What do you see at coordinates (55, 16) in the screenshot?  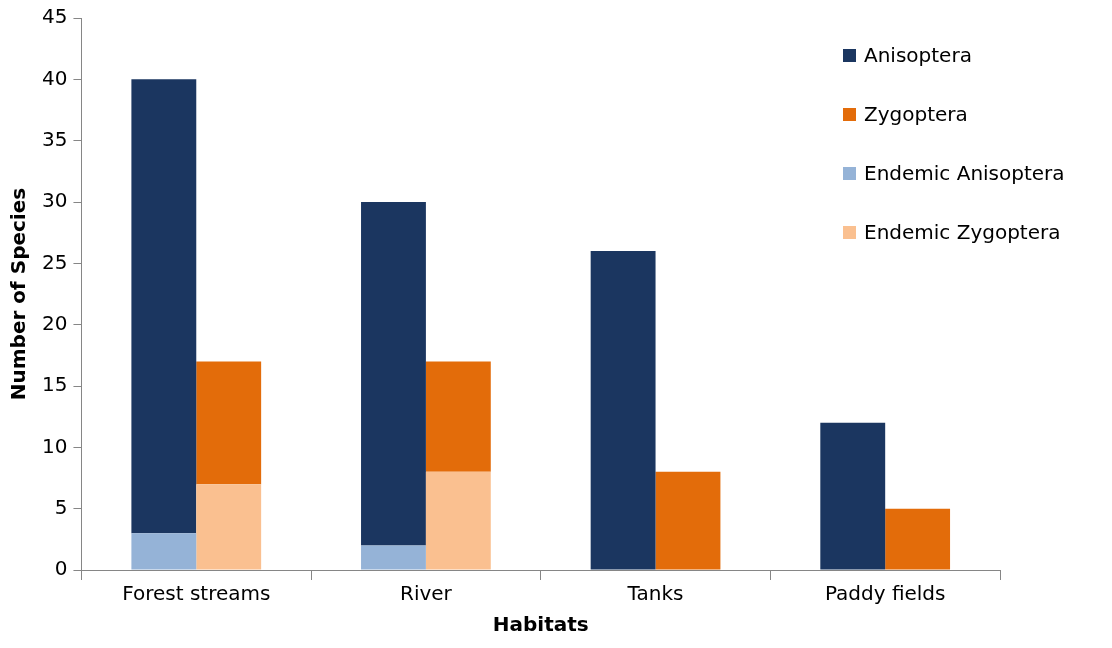 I see `y-tick-label: 45` at bounding box center [55, 16].